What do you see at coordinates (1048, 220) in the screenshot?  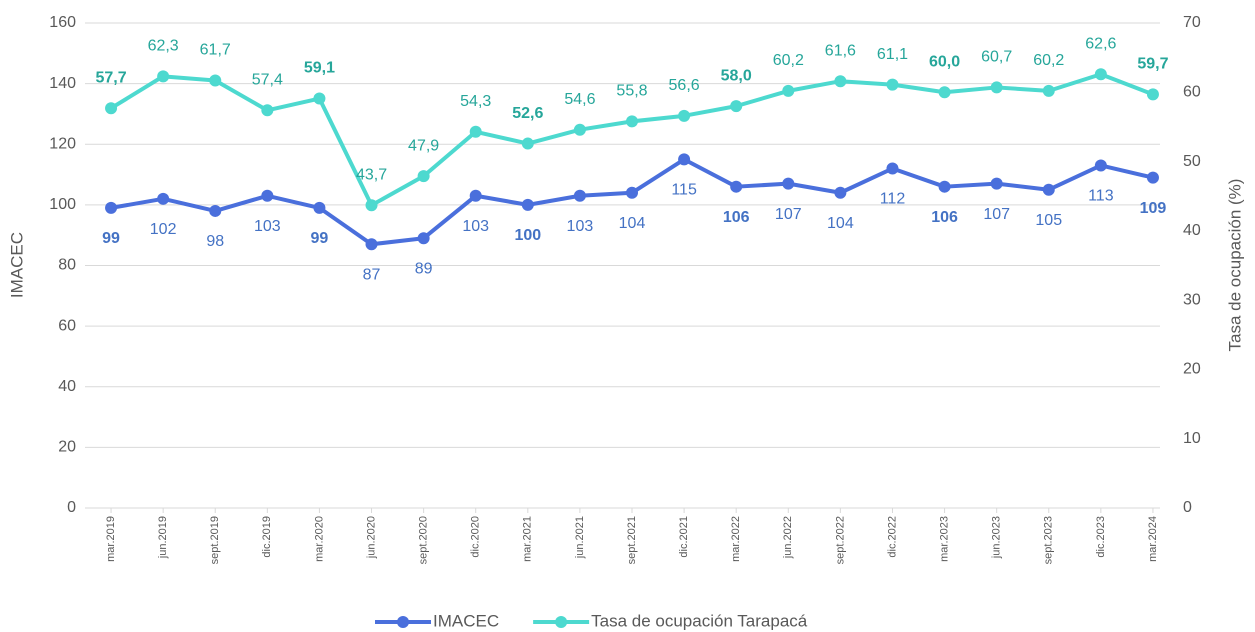 I see `data-label: 105` at bounding box center [1048, 220].